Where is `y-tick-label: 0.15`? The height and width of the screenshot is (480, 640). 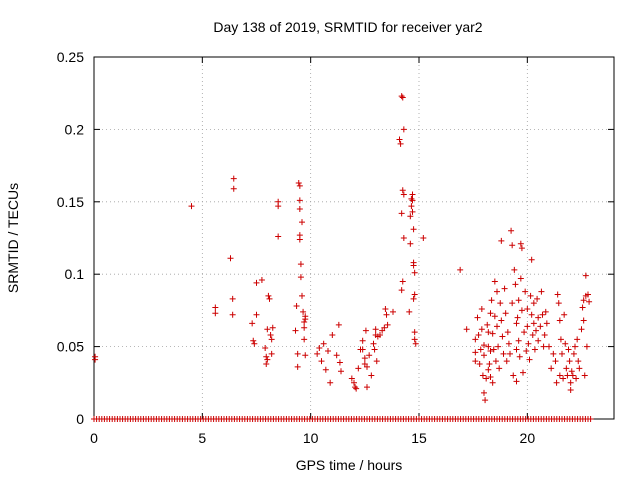
y-tick-label: 0.15 is located at coordinates (70, 202).